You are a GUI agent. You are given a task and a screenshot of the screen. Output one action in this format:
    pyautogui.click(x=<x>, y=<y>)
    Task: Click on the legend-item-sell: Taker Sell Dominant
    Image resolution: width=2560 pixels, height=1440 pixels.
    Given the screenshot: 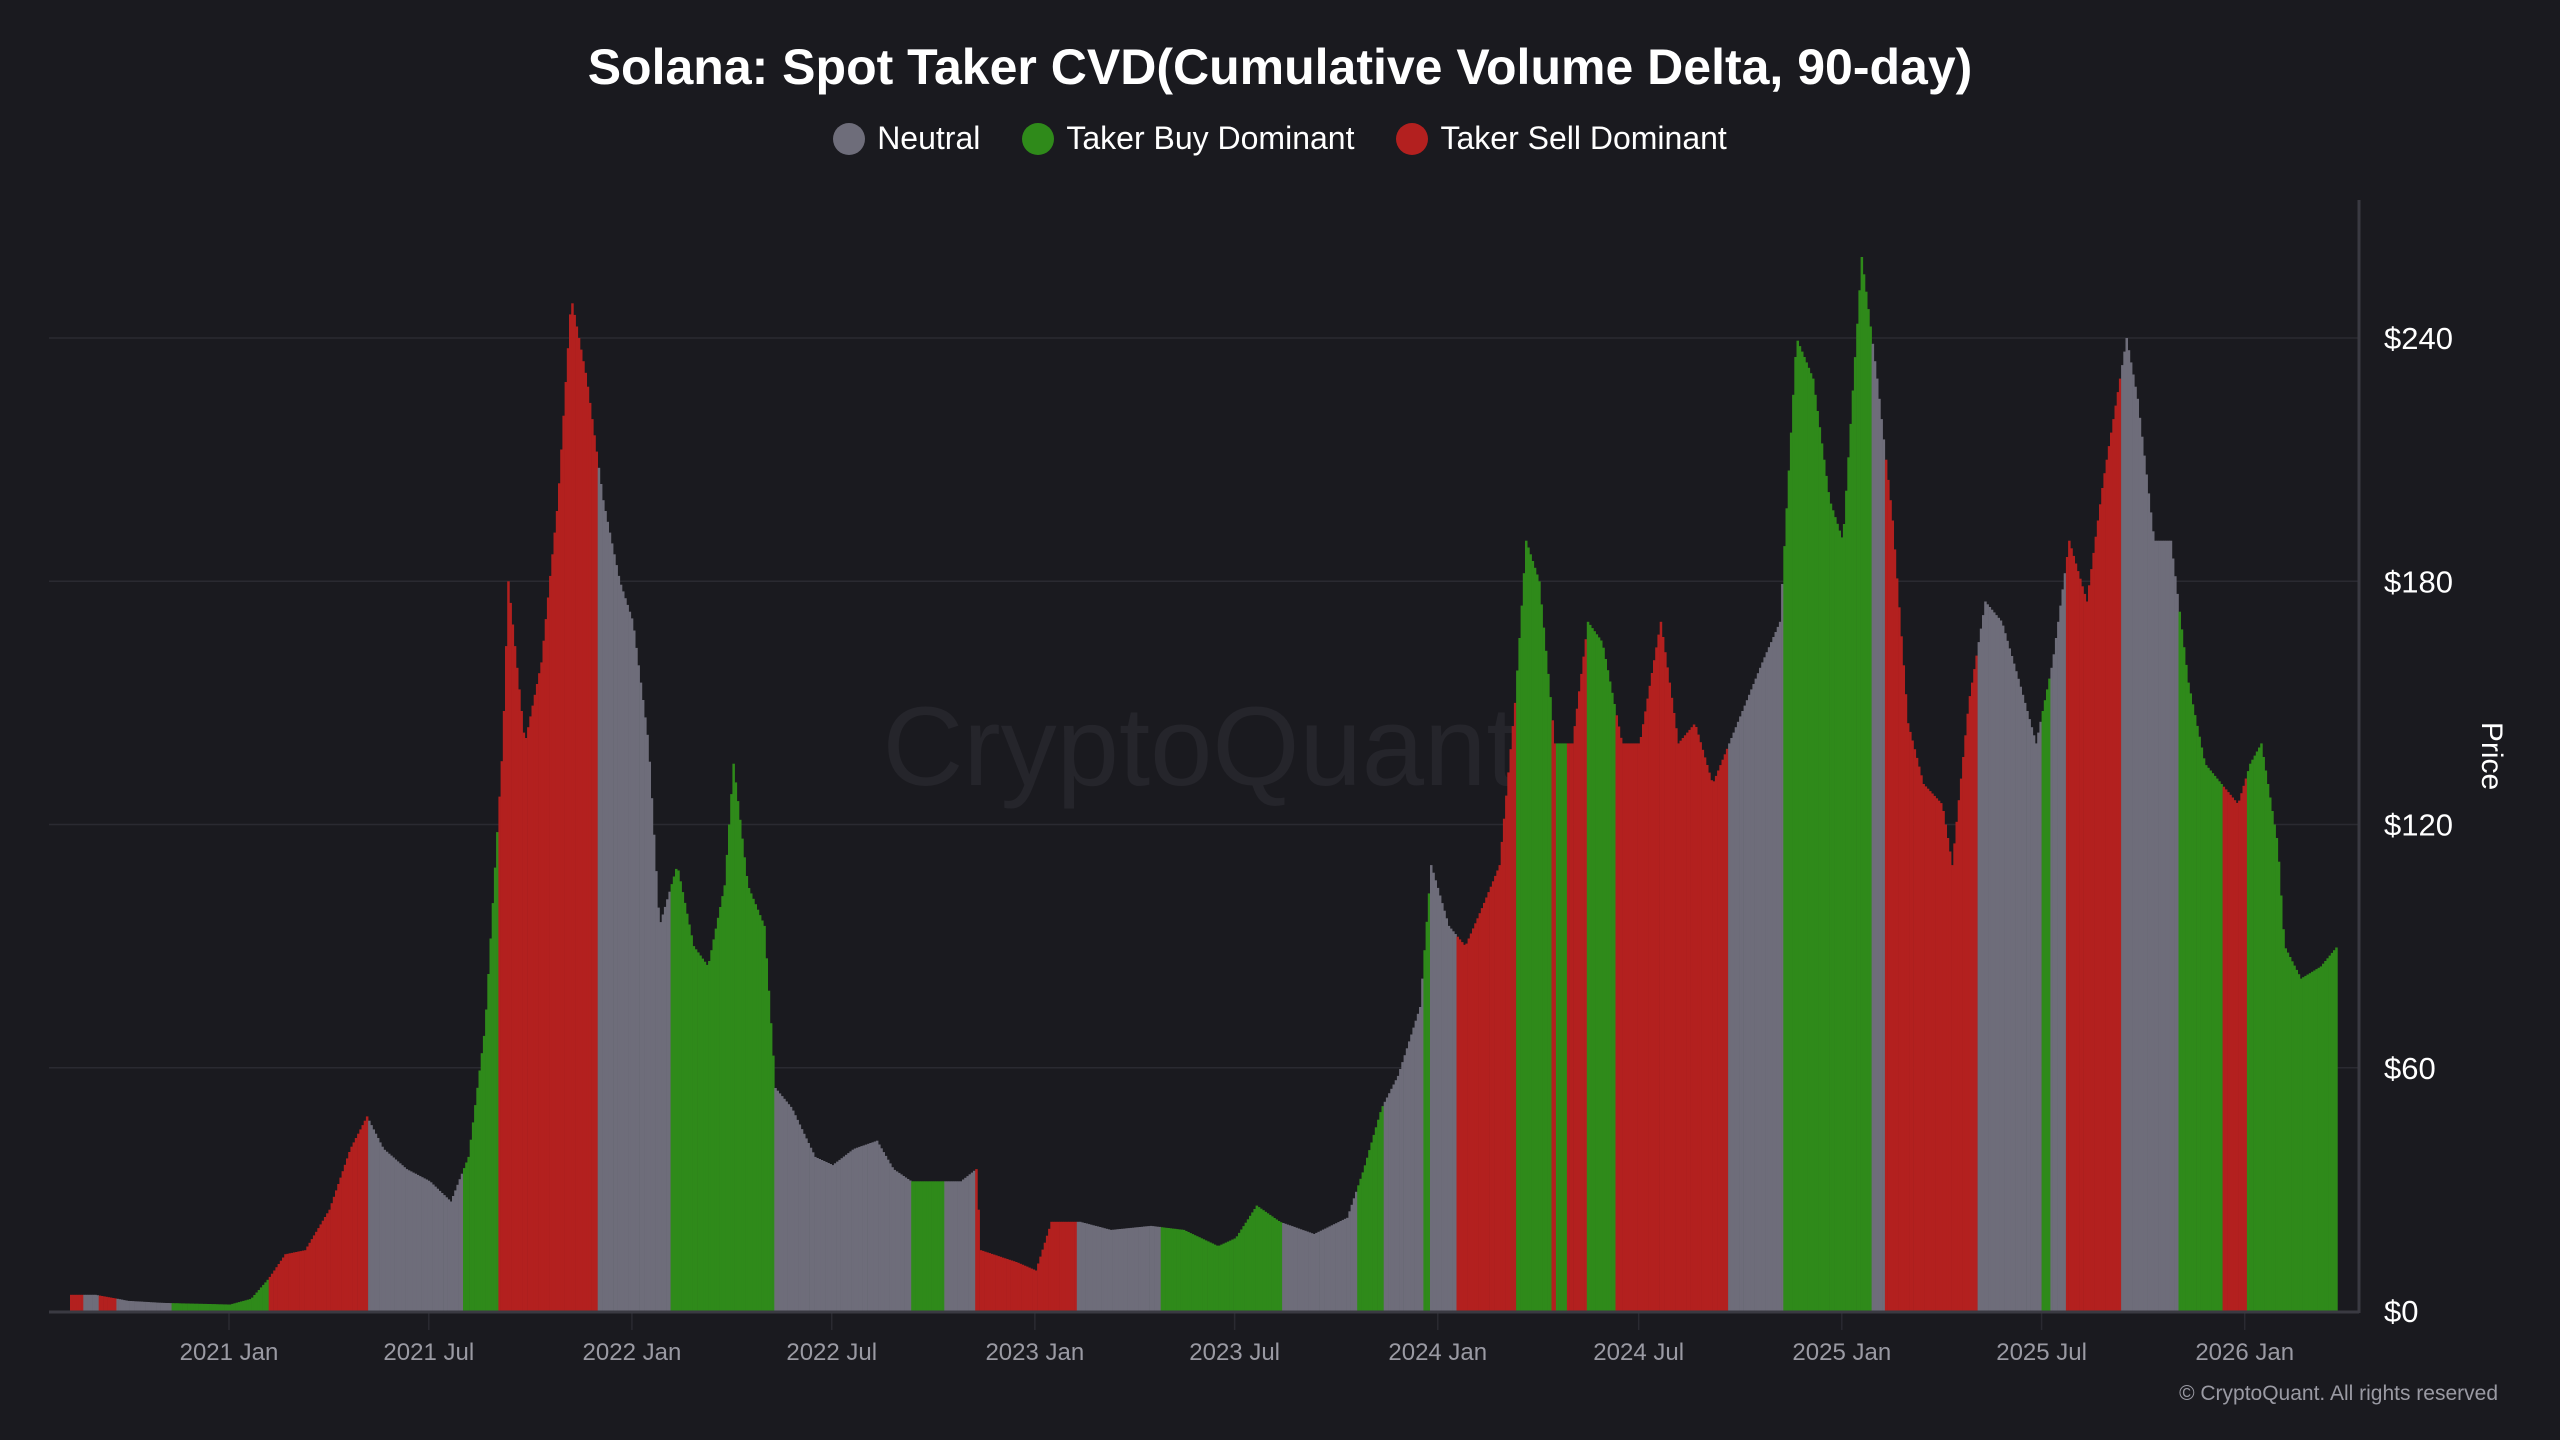 What is the action you would take?
    pyautogui.click(x=1561, y=138)
    